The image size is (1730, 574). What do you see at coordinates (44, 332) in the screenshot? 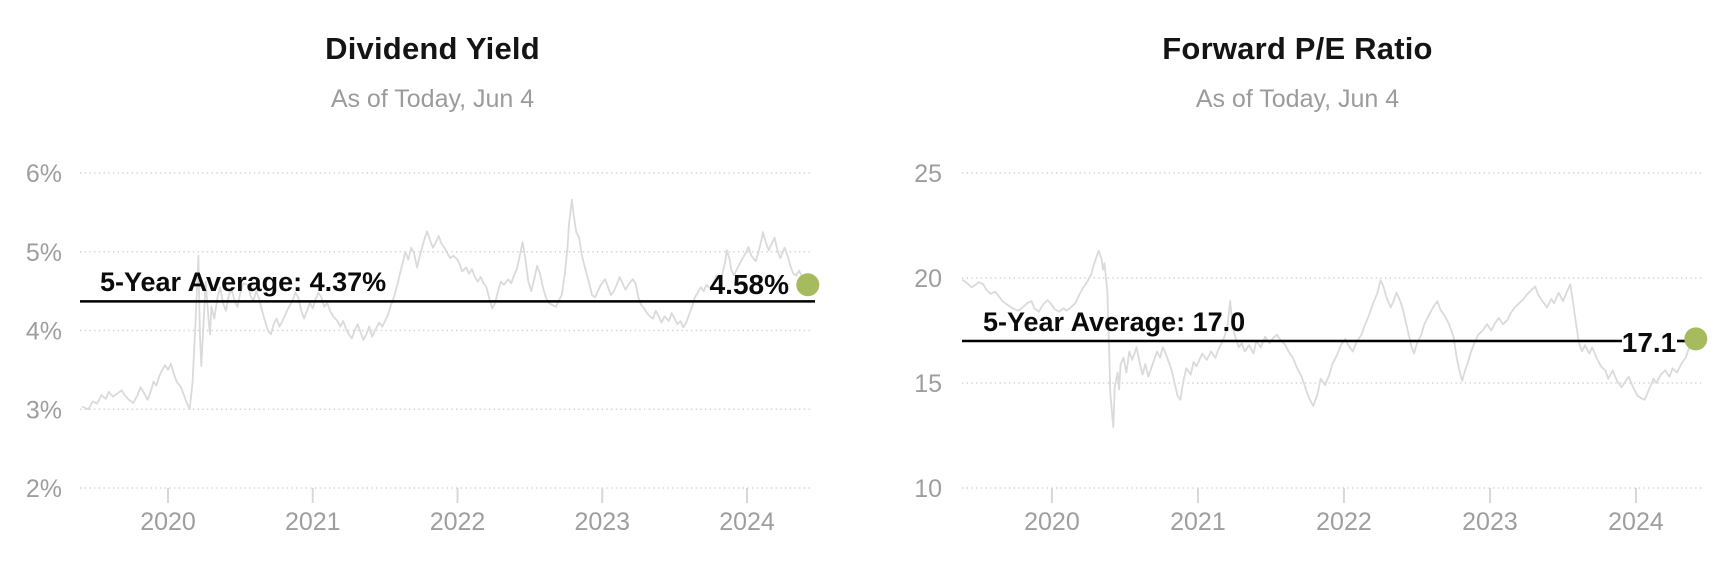
I see `y-axis-tick-label: 4%` at bounding box center [44, 332].